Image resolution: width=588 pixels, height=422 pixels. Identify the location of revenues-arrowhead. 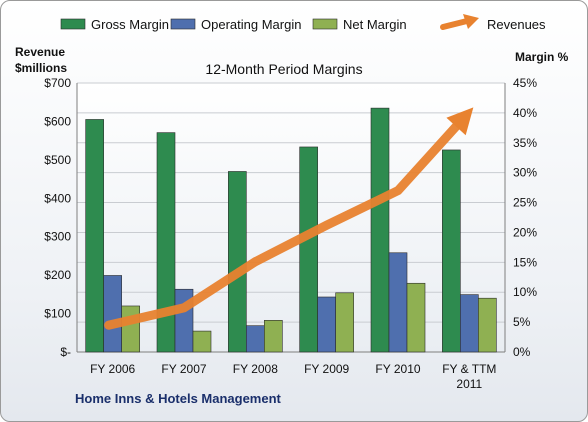
(460, 121).